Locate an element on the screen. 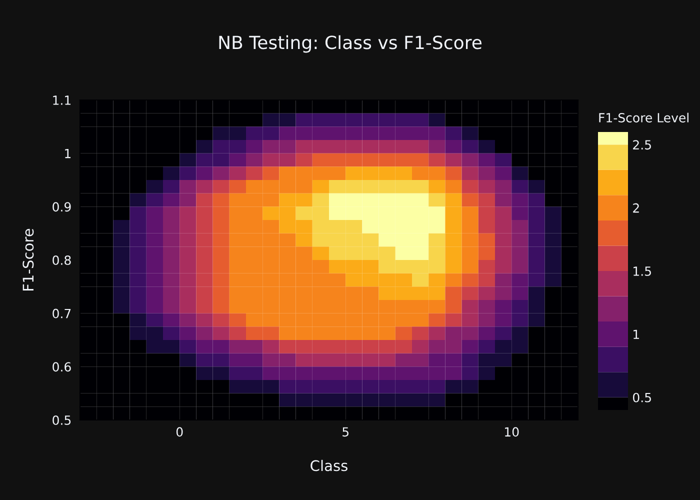 This screenshot has height=500, width=700. color-bar-label: 0.5 is located at coordinates (641, 397).